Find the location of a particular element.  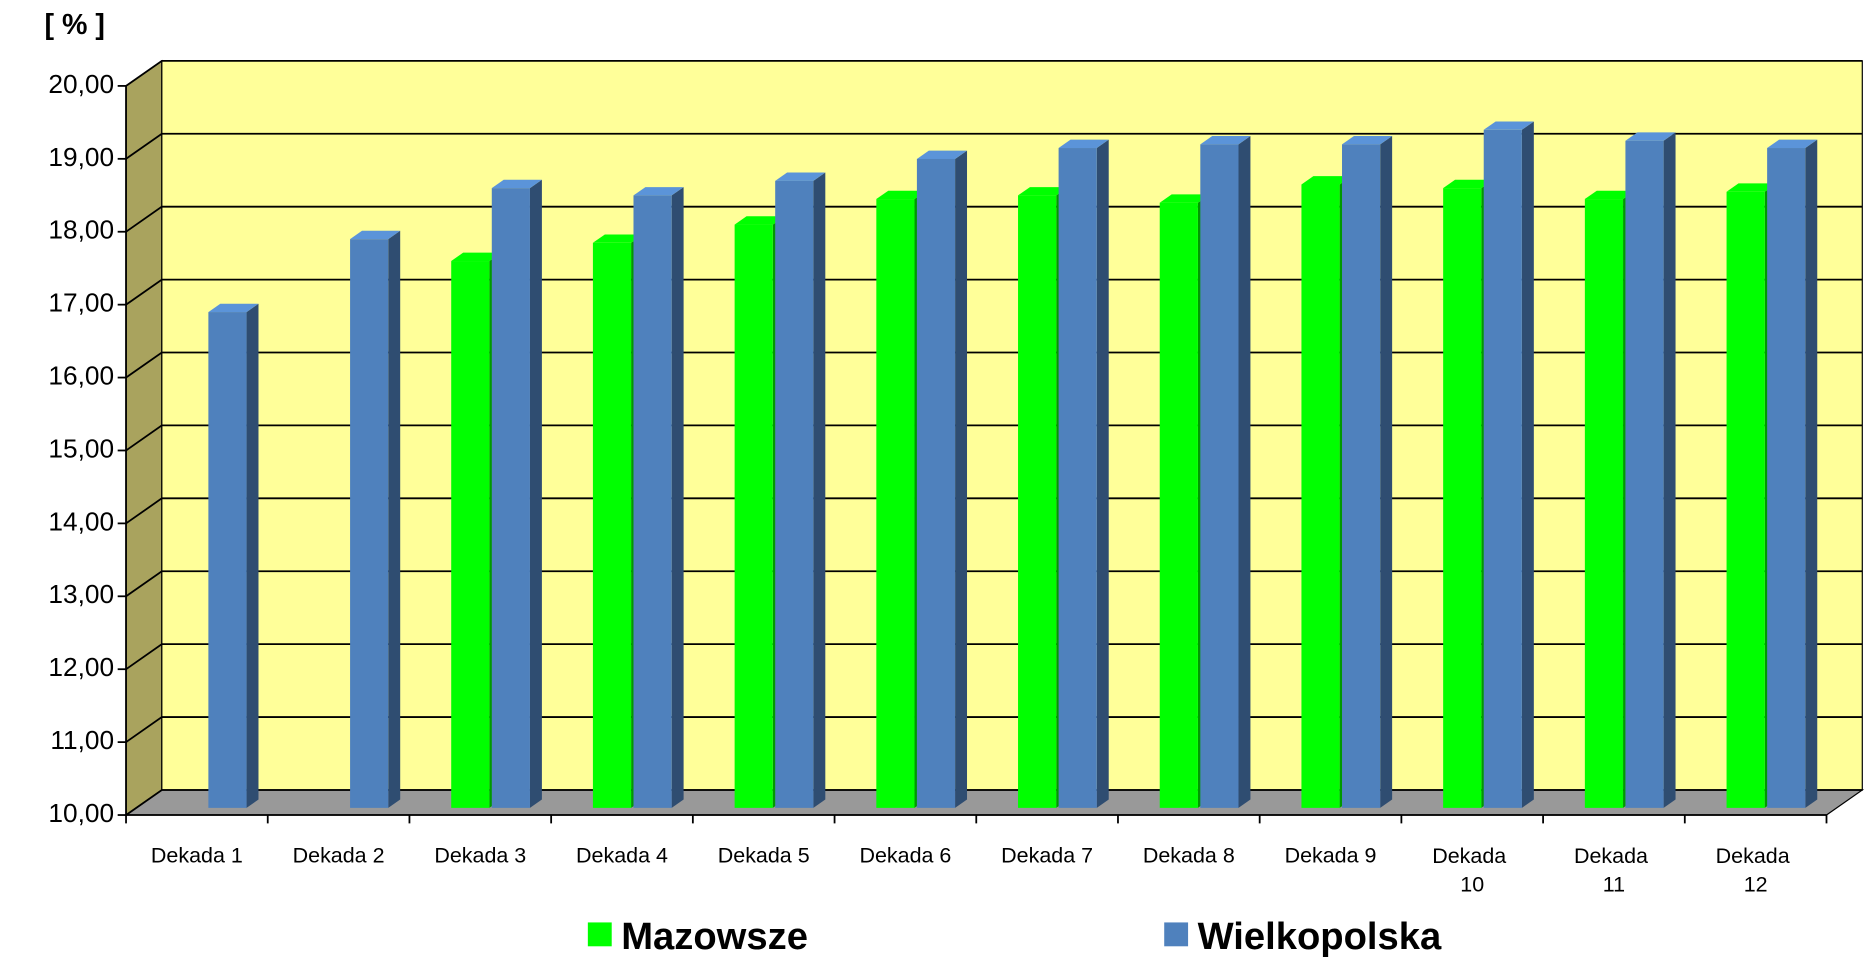

x-tick-label: Dekada 12 is located at coordinates (1756, 869).